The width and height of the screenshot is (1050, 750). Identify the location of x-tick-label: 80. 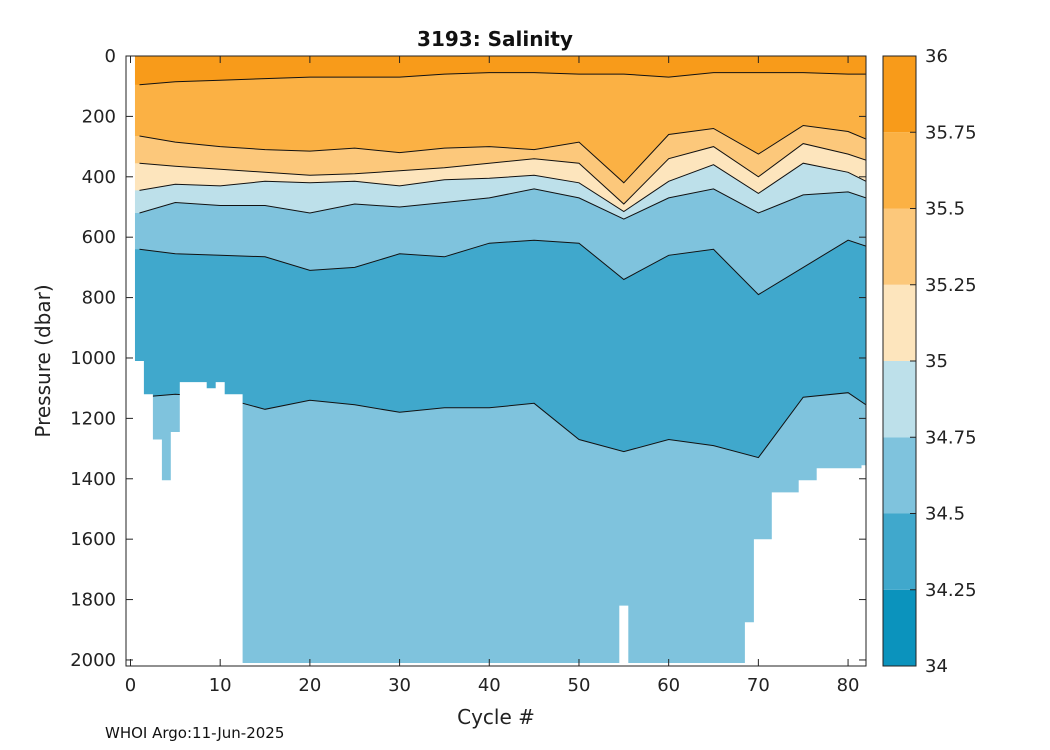
(848, 685).